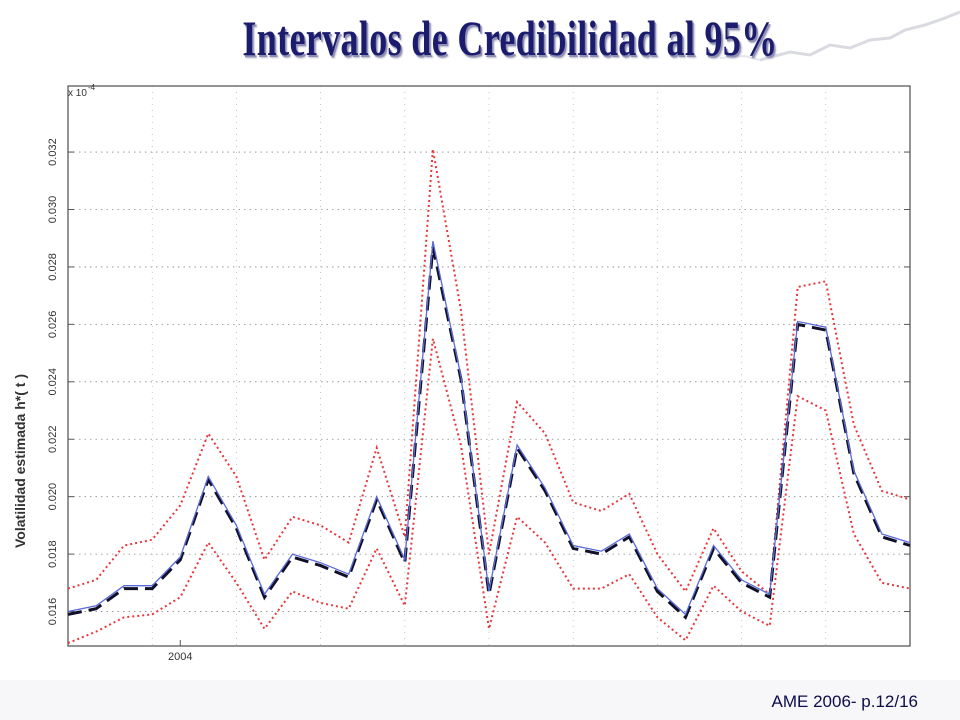 This screenshot has height=720, width=960. What do you see at coordinates (53, 382) in the screenshot?
I see `y-tick-label: 0.024` at bounding box center [53, 382].